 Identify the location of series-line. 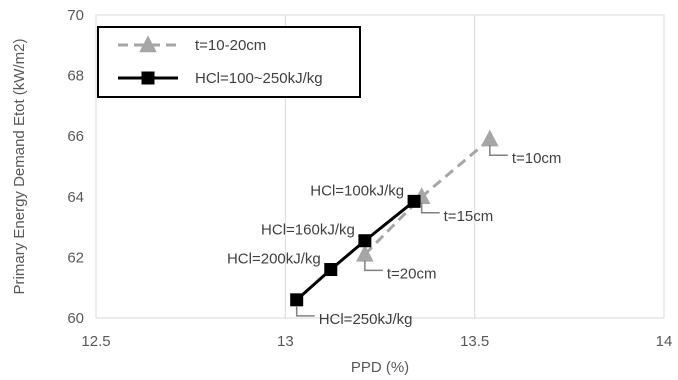
(355, 250).